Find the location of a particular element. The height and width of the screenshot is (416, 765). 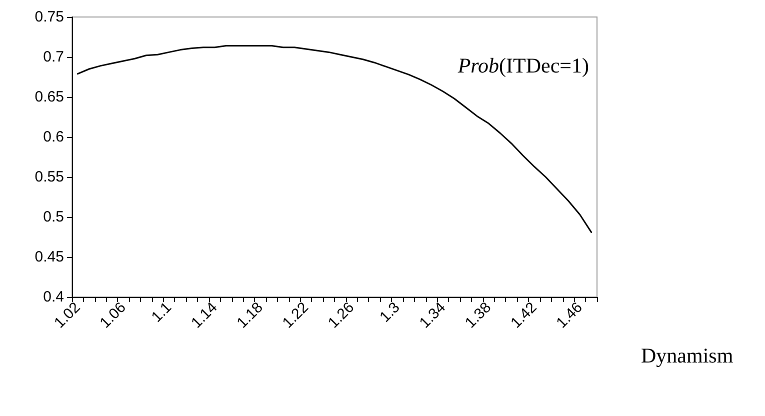

x-tick-label: 1.18 is located at coordinates (250, 315).